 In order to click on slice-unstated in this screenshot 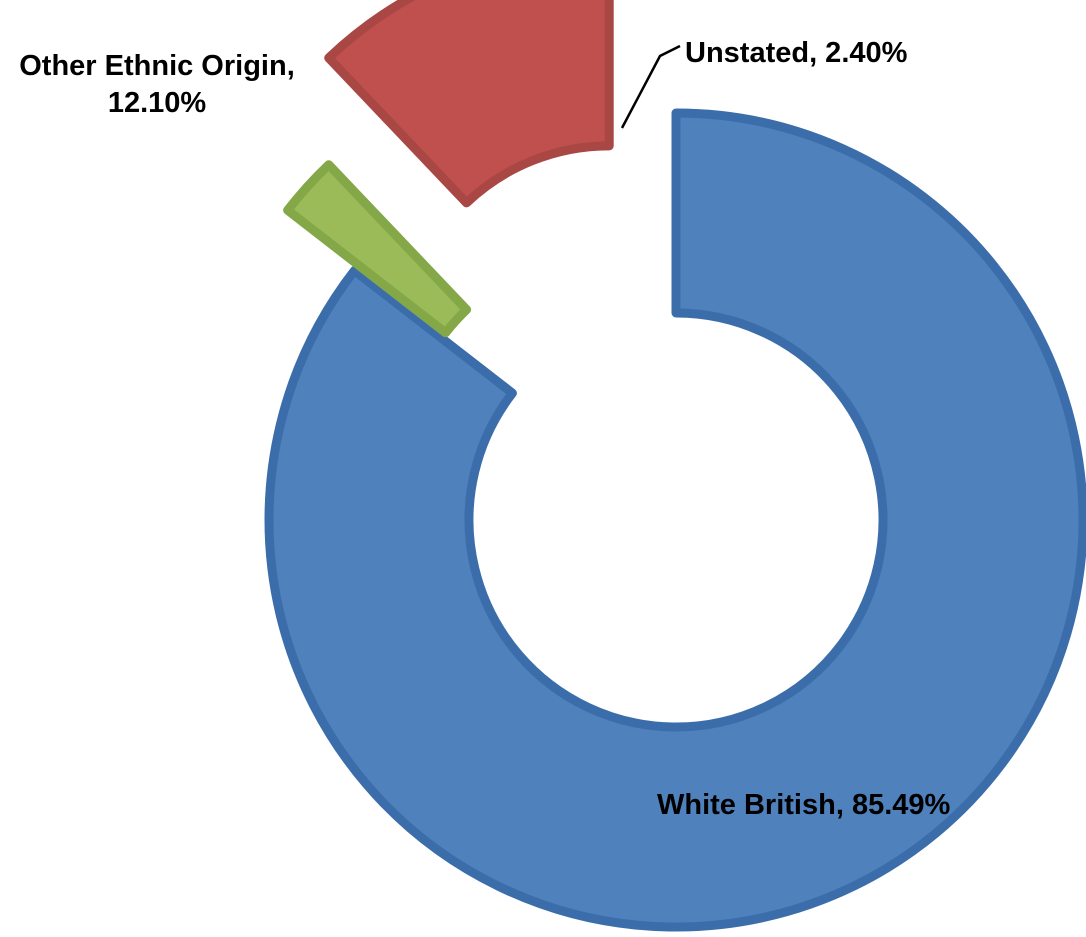, I will do `click(377, 249)`.